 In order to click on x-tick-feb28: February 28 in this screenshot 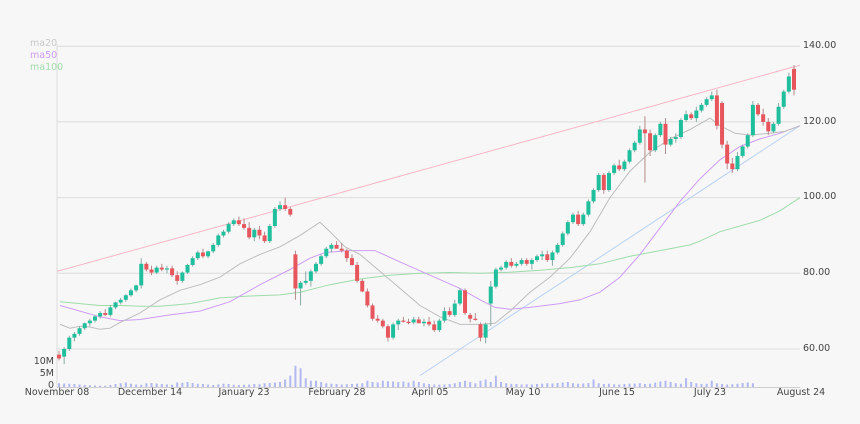, I will do `click(337, 392)`.